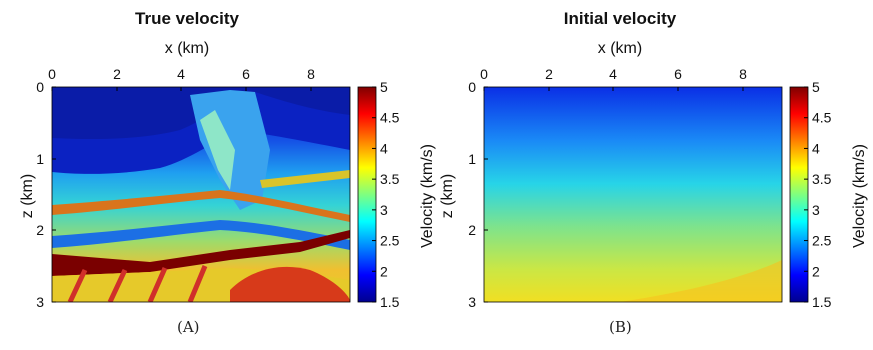  I want to click on chart-title: True velocity, so click(187, 18).